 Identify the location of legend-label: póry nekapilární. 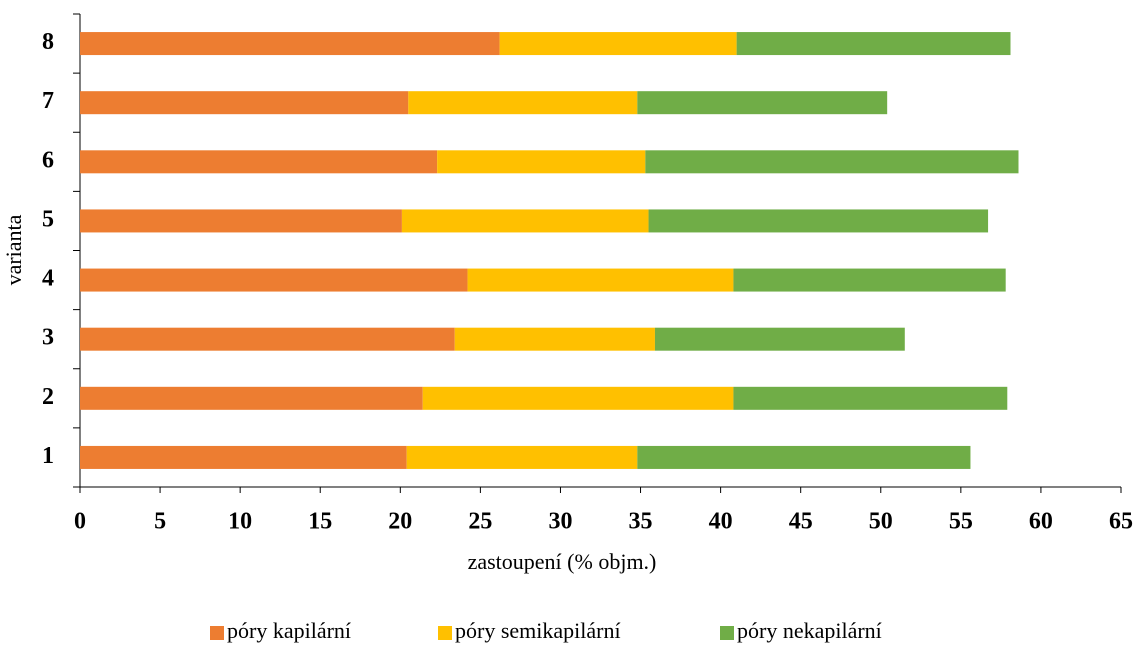
(809, 630).